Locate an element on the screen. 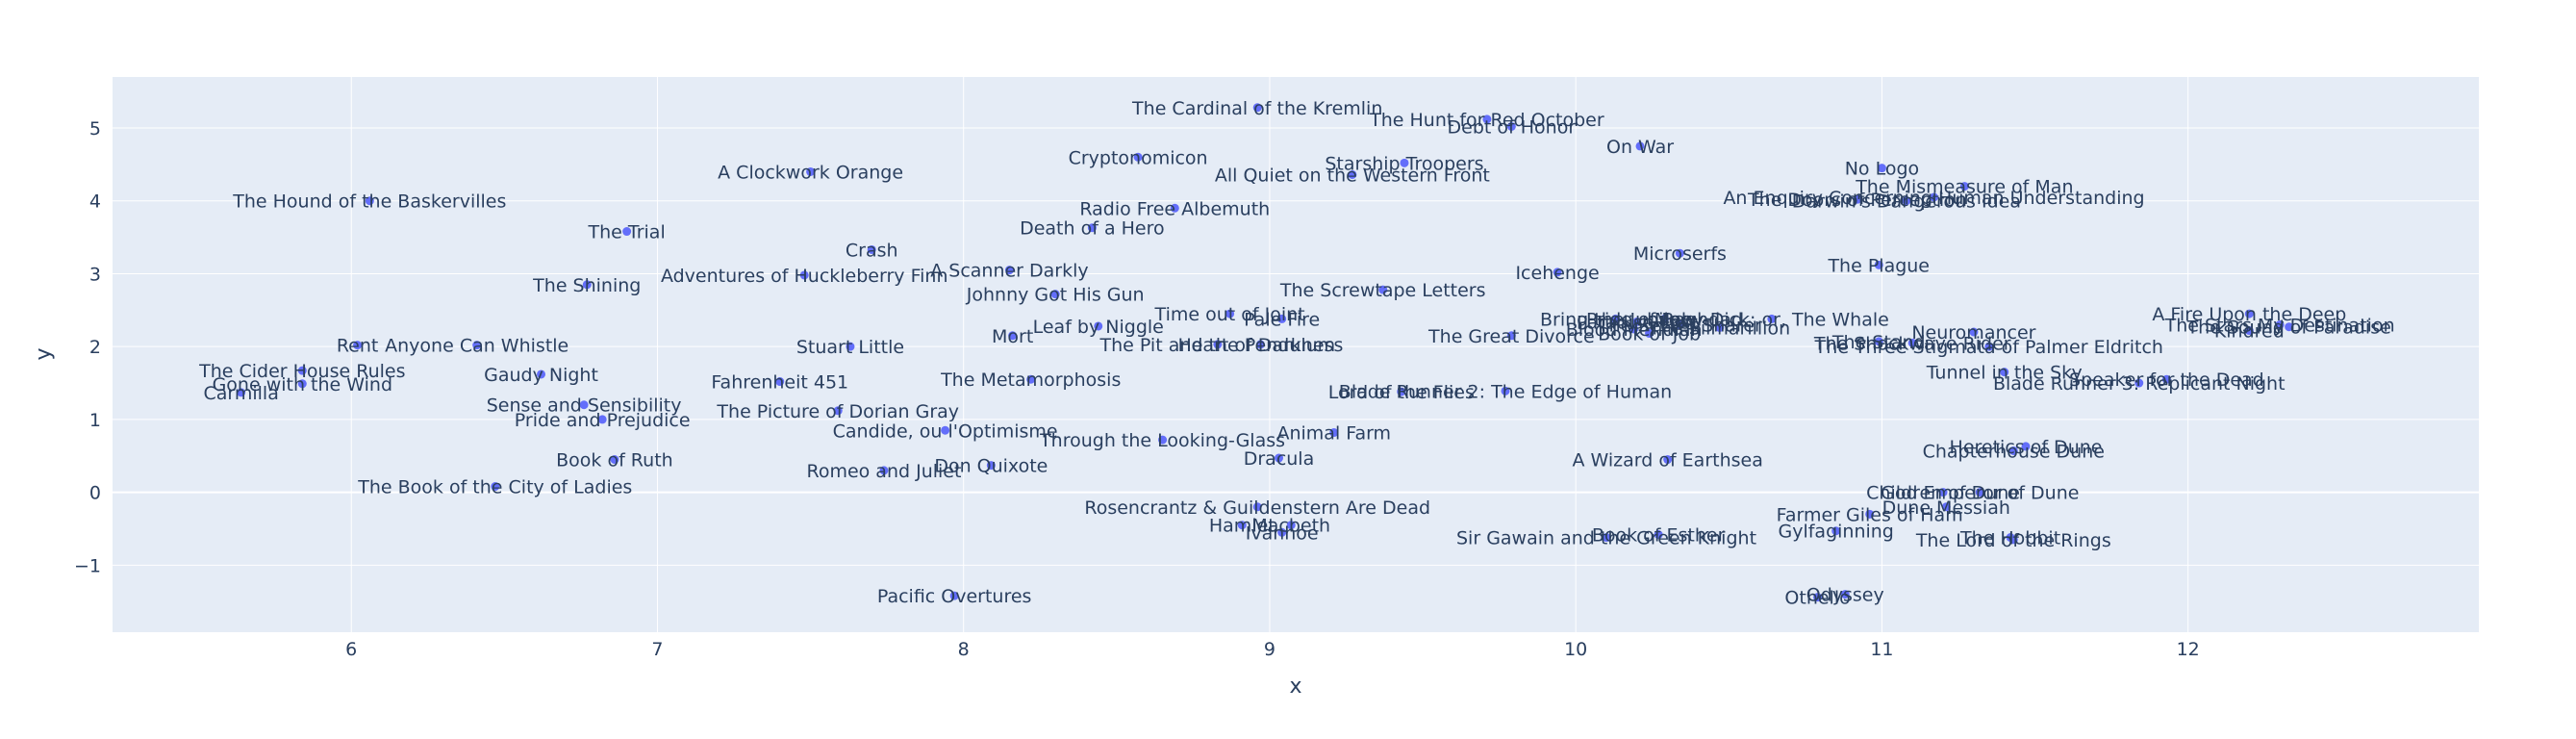 Image resolution: width=2576 pixels, height=739 pixels. point-label: Adventures of Huckleberry Finn is located at coordinates (805, 276).